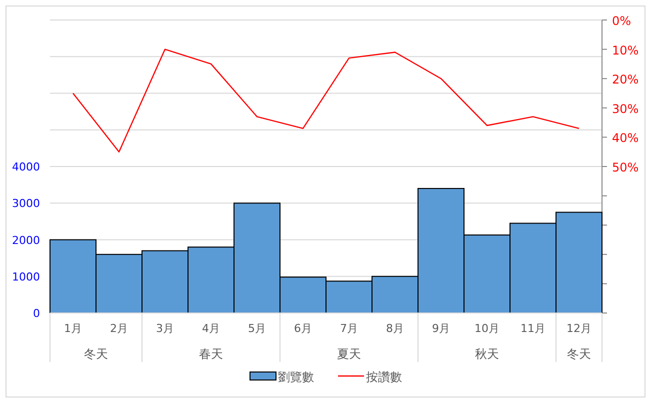 Image resolution: width=651 pixels, height=403 pixels. I want to click on y2-tick-label: 40%, so click(625, 138).